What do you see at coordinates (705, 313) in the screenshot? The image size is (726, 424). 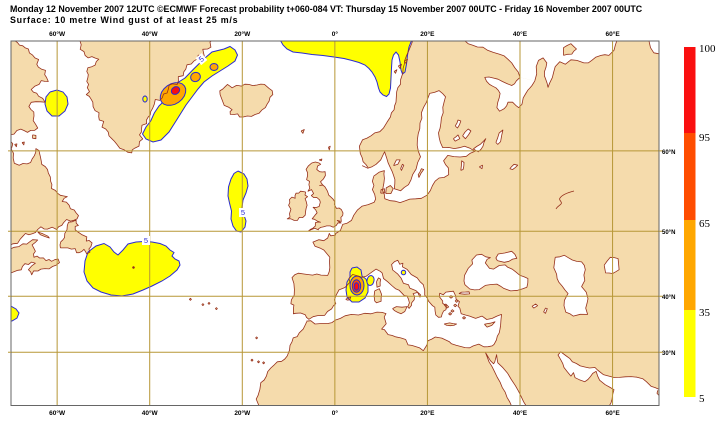 I see `svg-text: 35` at bounding box center [705, 313].